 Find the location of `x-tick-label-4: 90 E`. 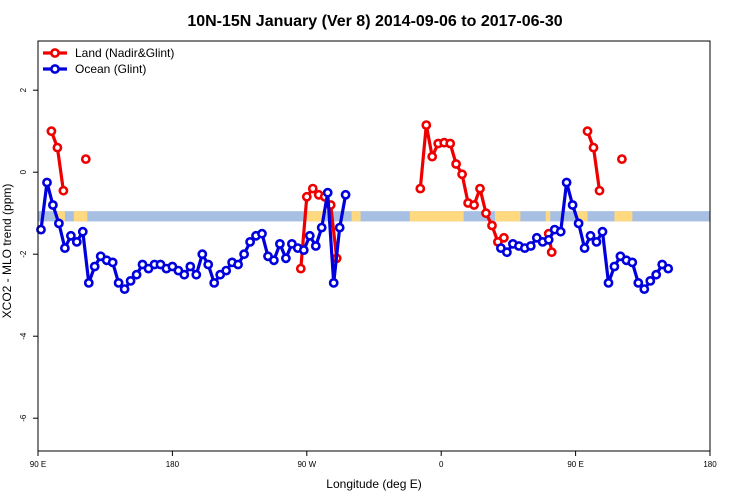

x-tick-label-4: 90 E is located at coordinates (575, 464).